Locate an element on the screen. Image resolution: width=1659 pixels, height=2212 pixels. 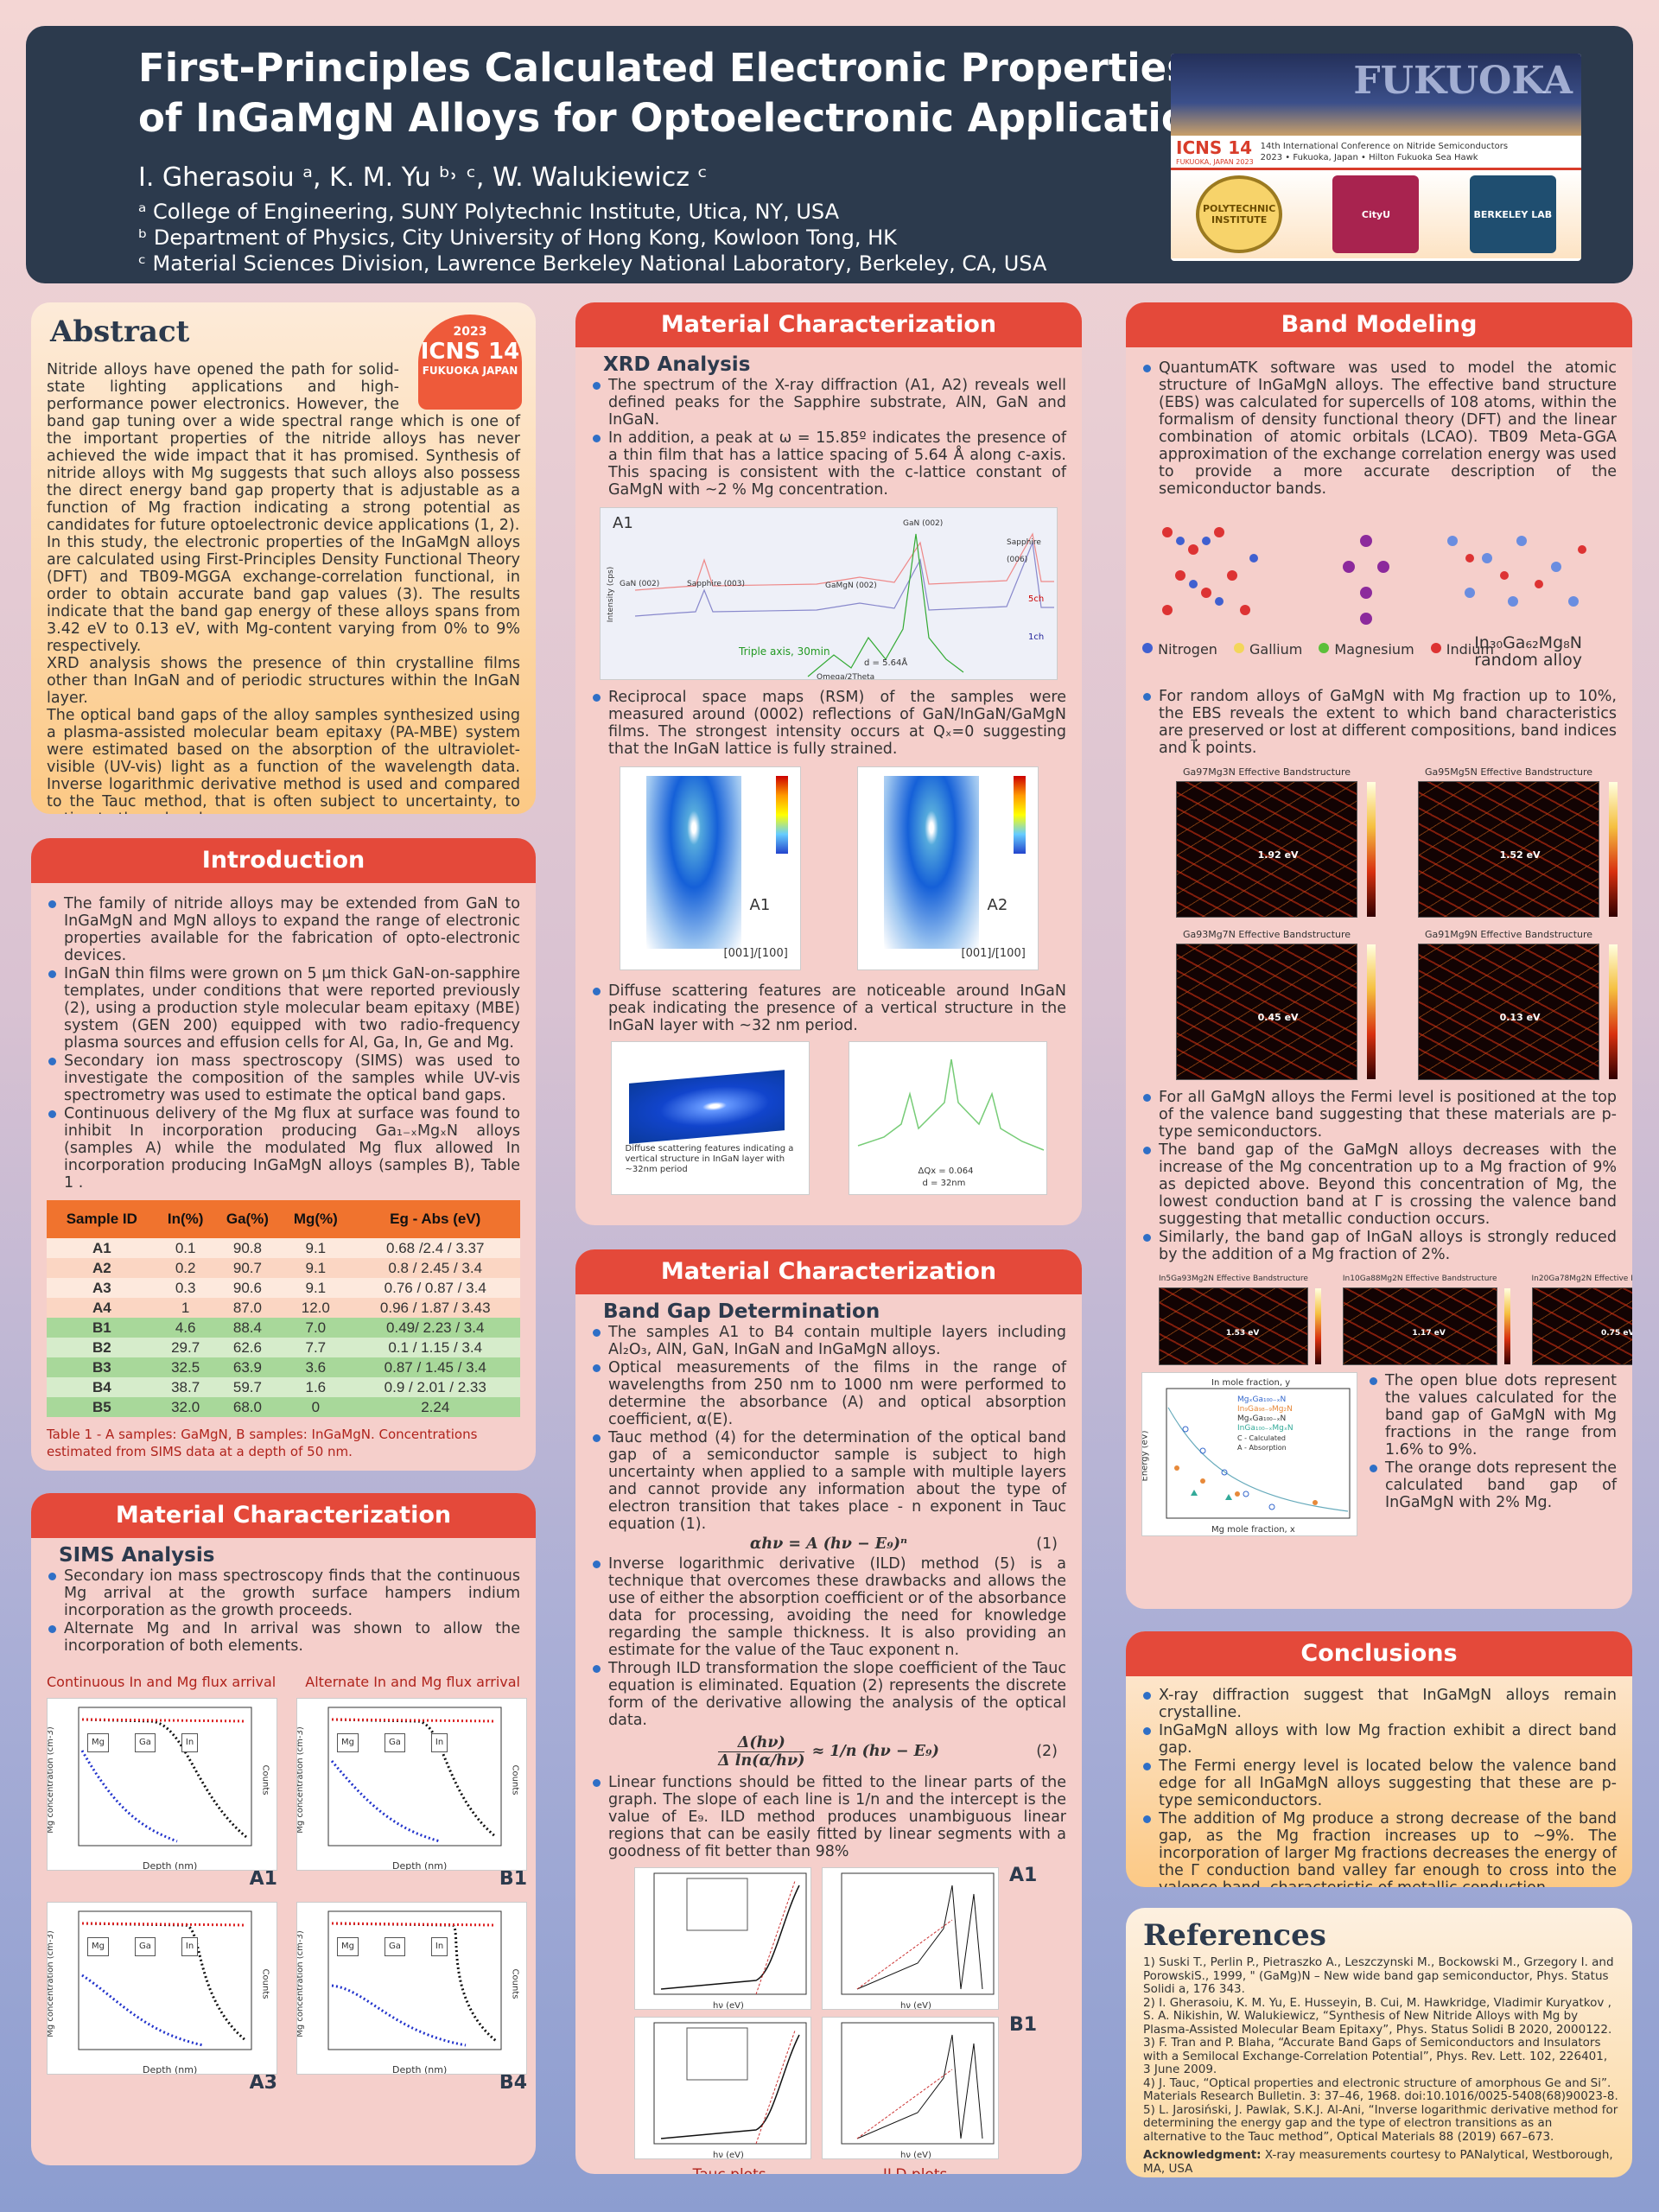
table-cell: 0.87 / 1.45 / 3.4 is located at coordinates (435, 1367).